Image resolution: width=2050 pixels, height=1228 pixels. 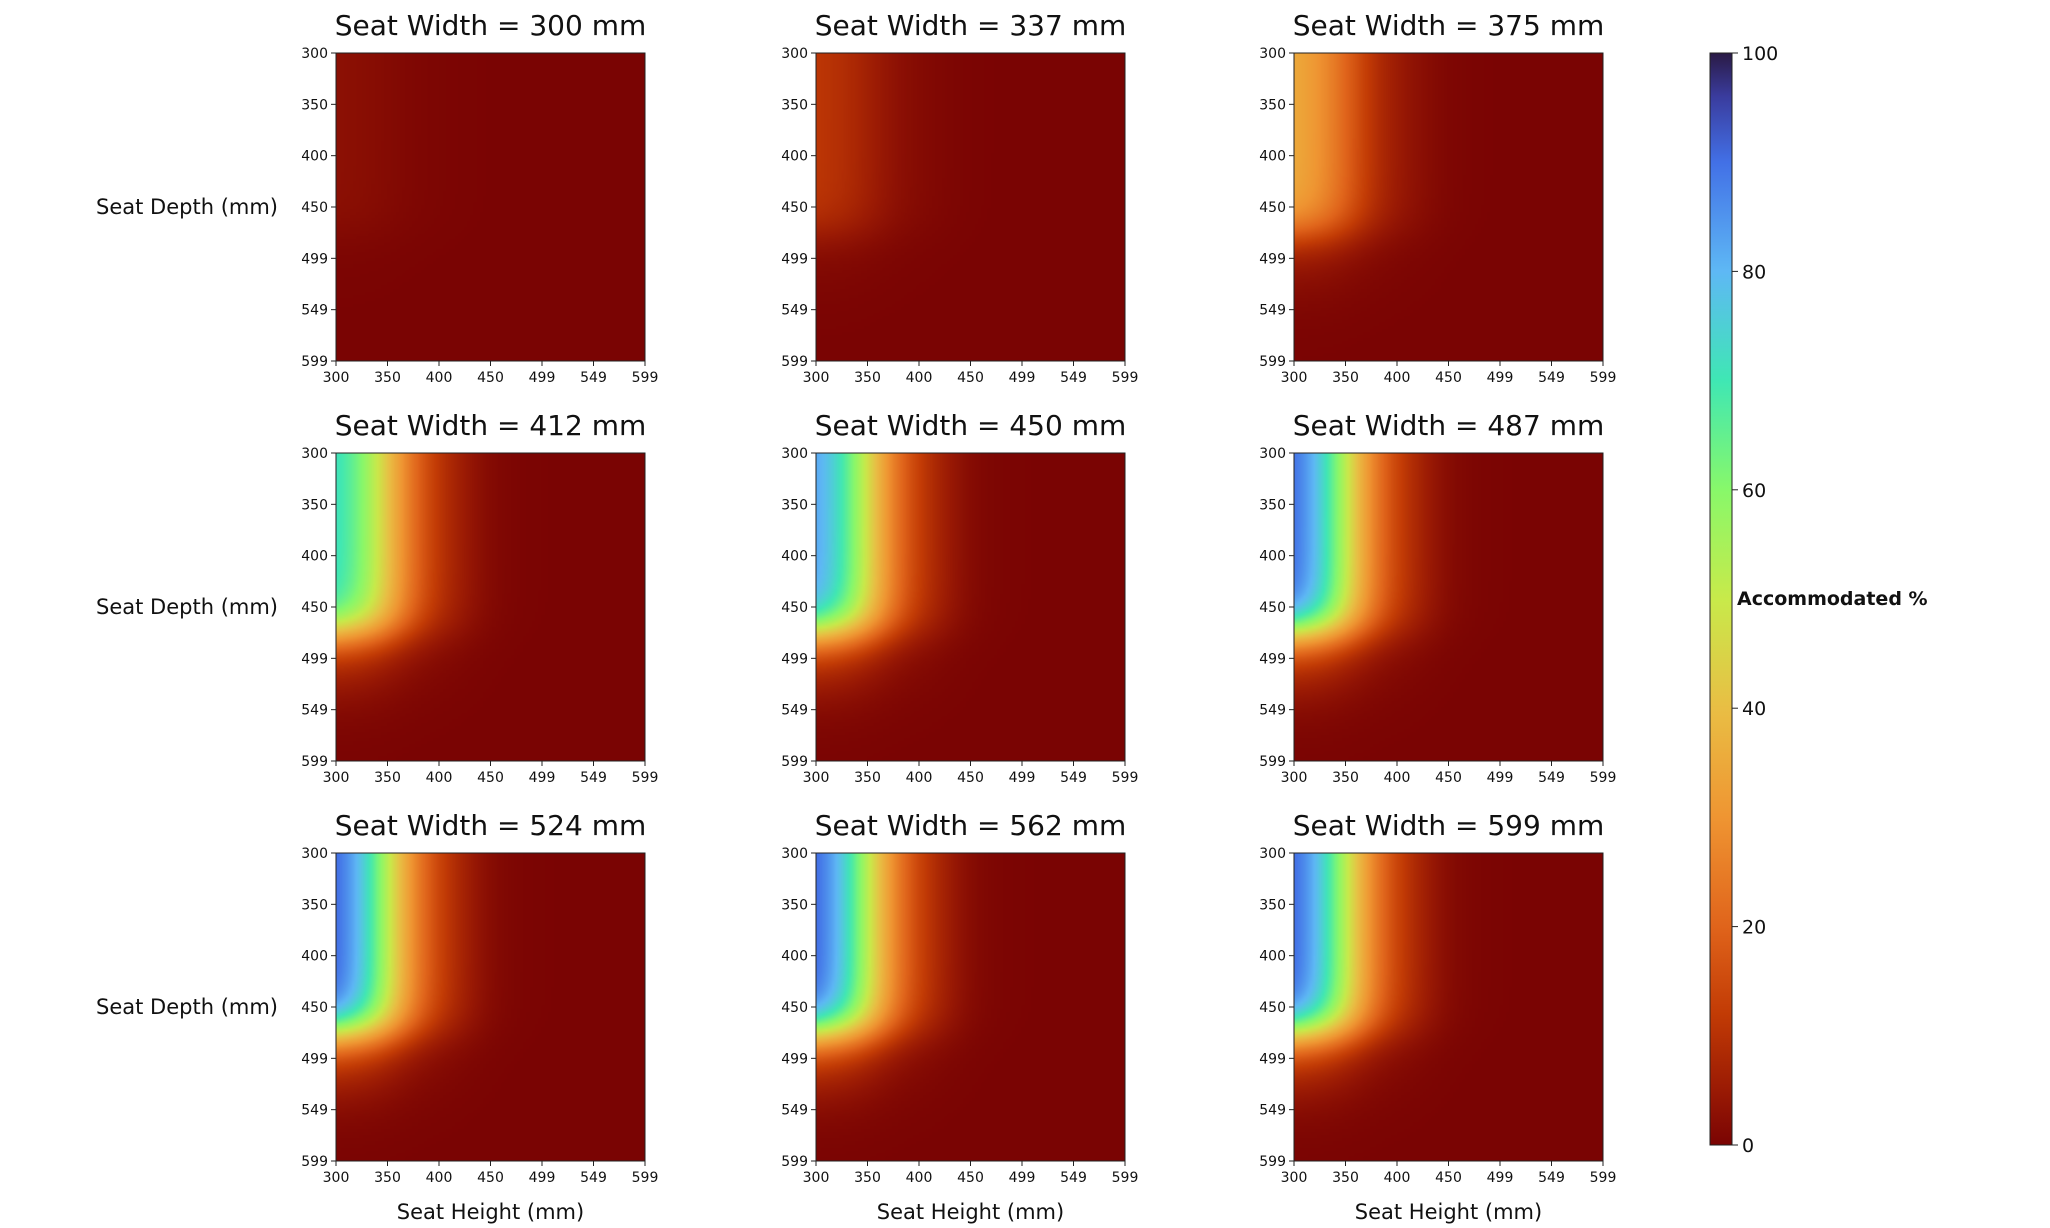 What do you see at coordinates (1754, 272) in the screenshot?
I see `colorbar-tick-label: 80` at bounding box center [1754, 272].